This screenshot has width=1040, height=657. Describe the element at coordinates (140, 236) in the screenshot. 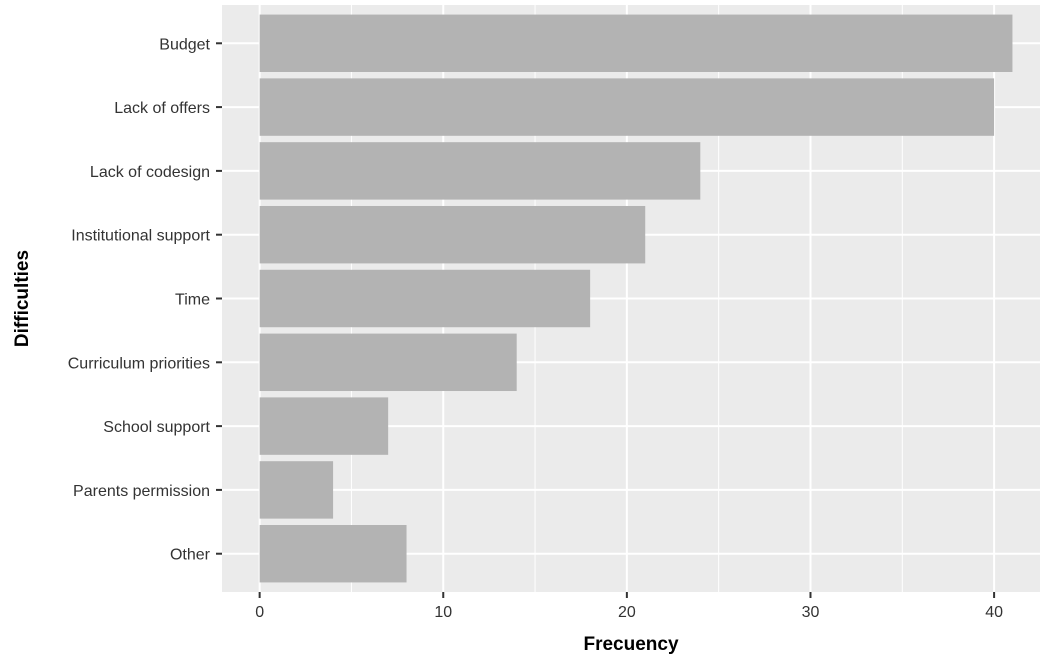

I see `y-tick-label: Institutional support` at that location.